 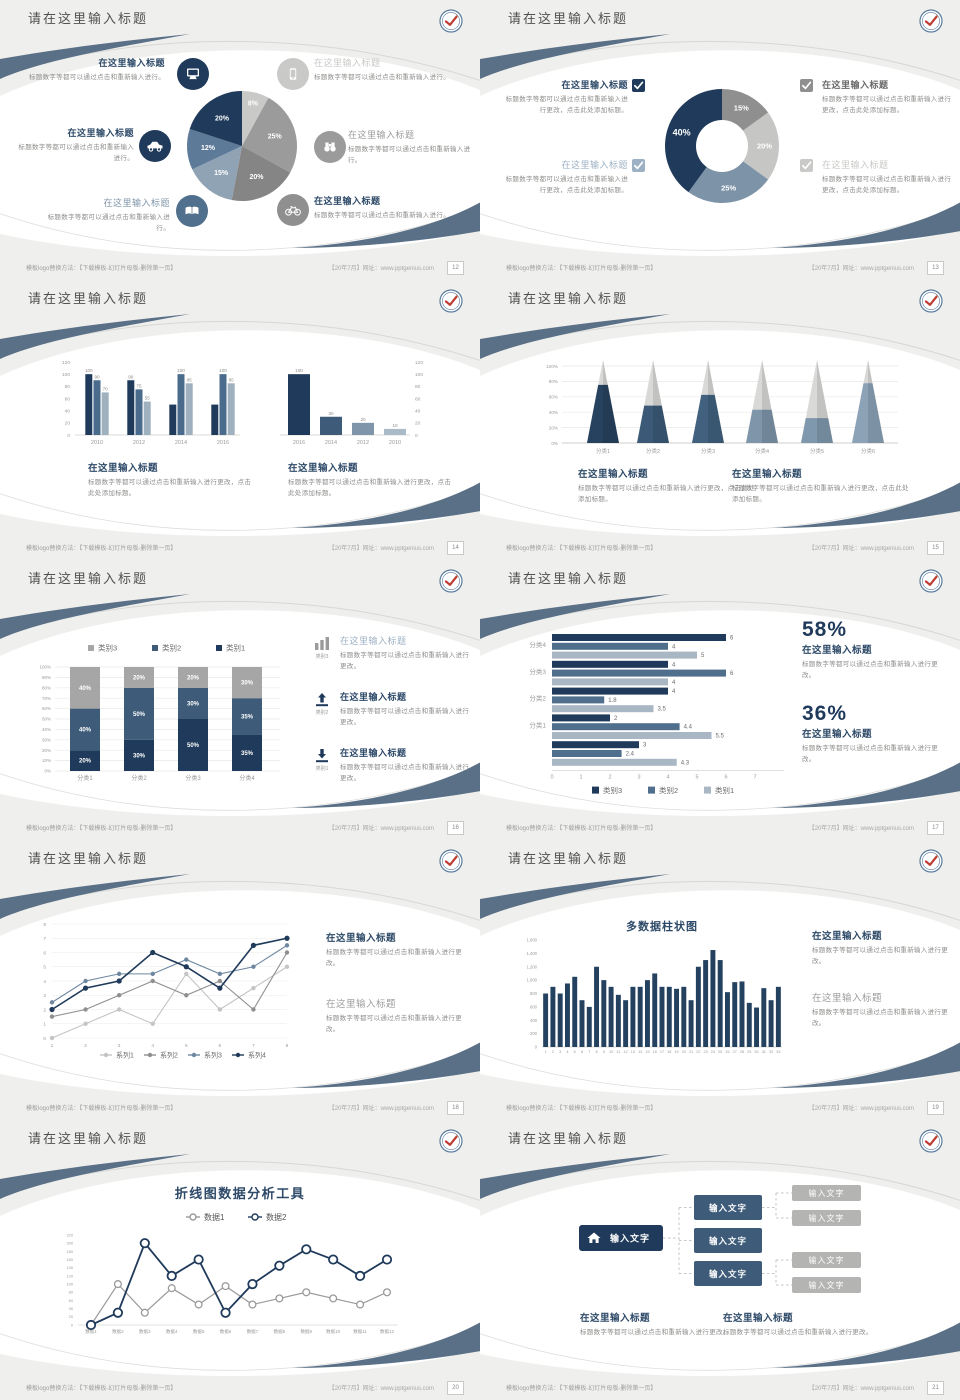 I want to click on svg-text: 32, so click(x=771, y=1052).